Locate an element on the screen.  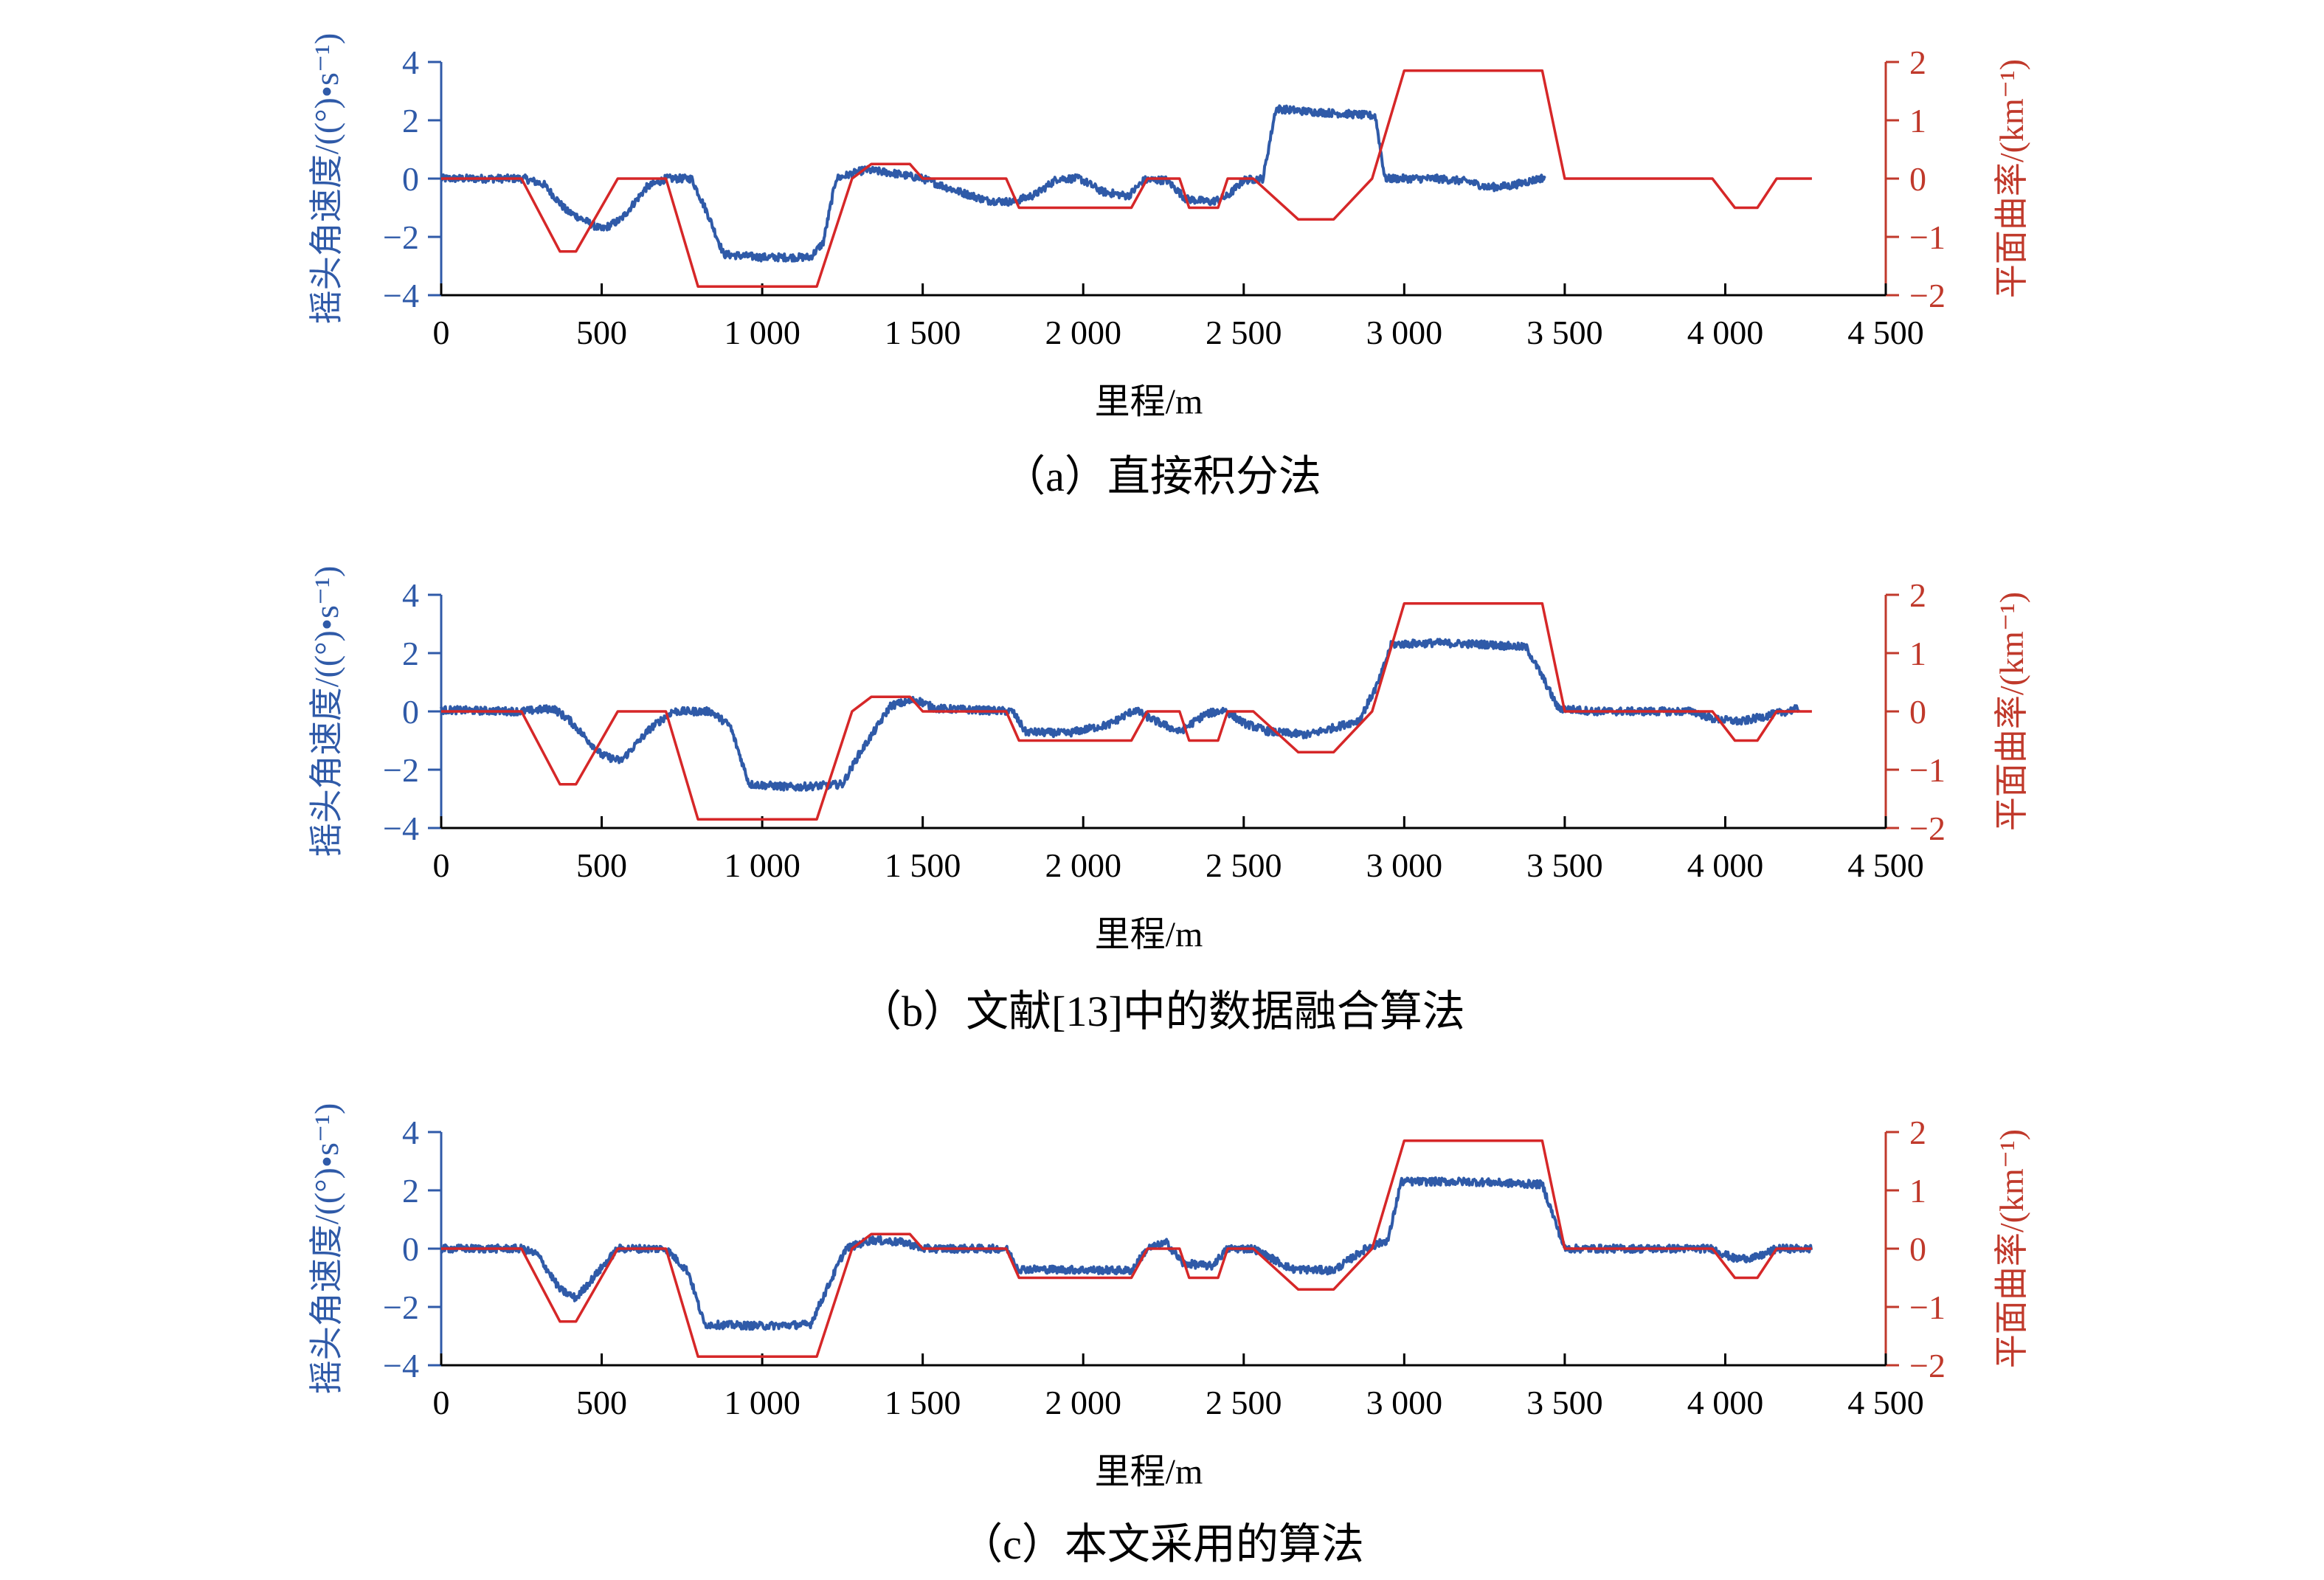
panel-caption: （c）本文采用的算法 is located at coordinates (1162, 1544).